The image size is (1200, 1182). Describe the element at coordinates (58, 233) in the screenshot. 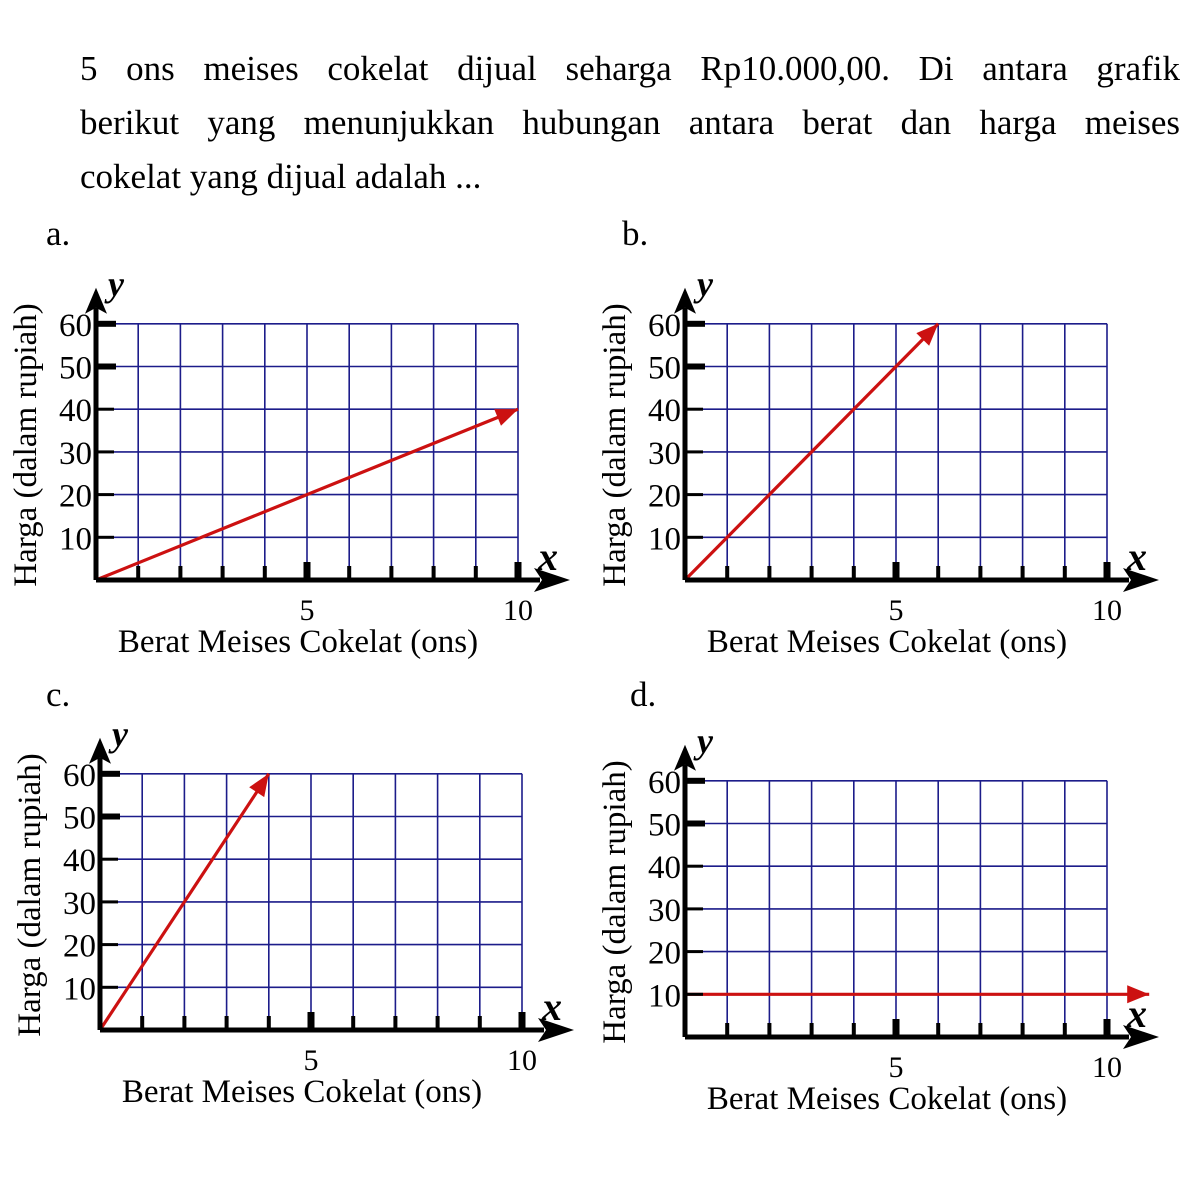

I see `option-a-label: a.` at that location.